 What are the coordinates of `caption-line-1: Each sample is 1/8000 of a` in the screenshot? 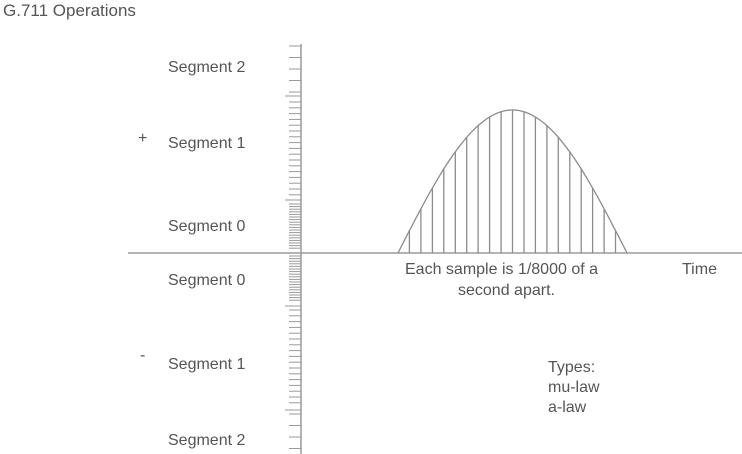 It's located at (502, 269).